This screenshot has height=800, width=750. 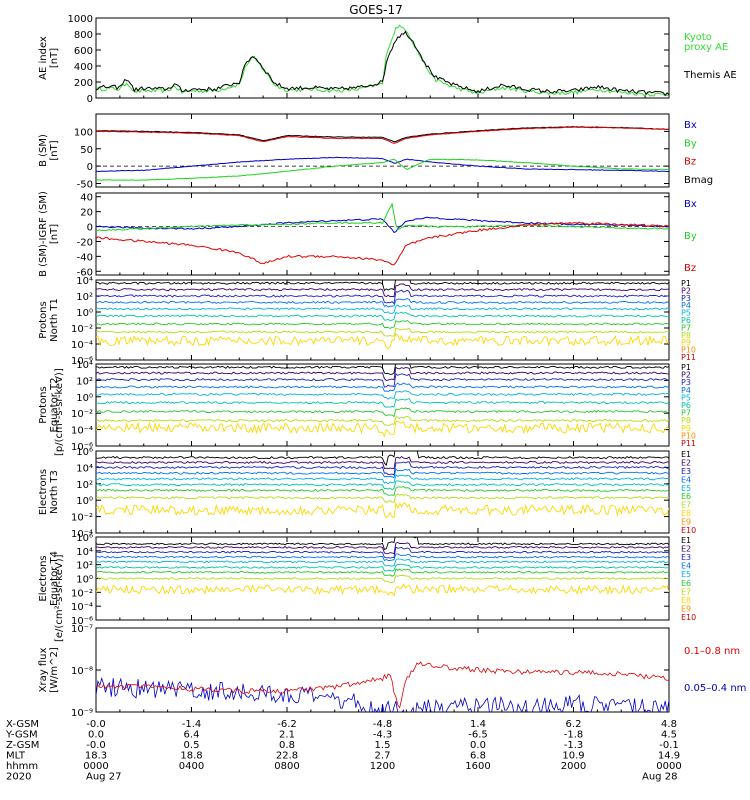 What do you see at coordinates (85, 257) in the screenshot?
I see `y-tick-label: -40` at bounding box center [85, 257].